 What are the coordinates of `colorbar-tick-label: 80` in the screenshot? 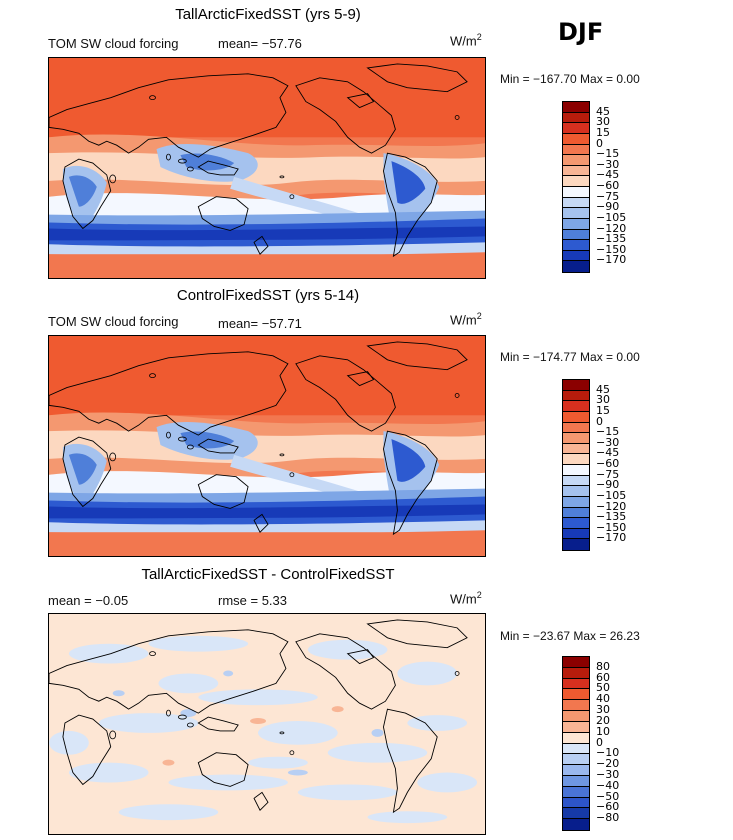 It's located at (603, 666).